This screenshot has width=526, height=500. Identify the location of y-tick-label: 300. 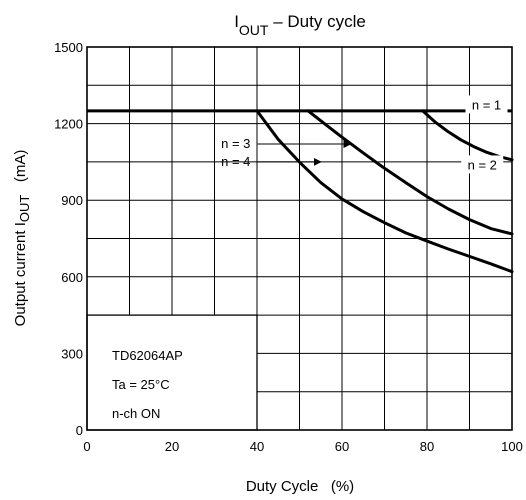
(72, 353).